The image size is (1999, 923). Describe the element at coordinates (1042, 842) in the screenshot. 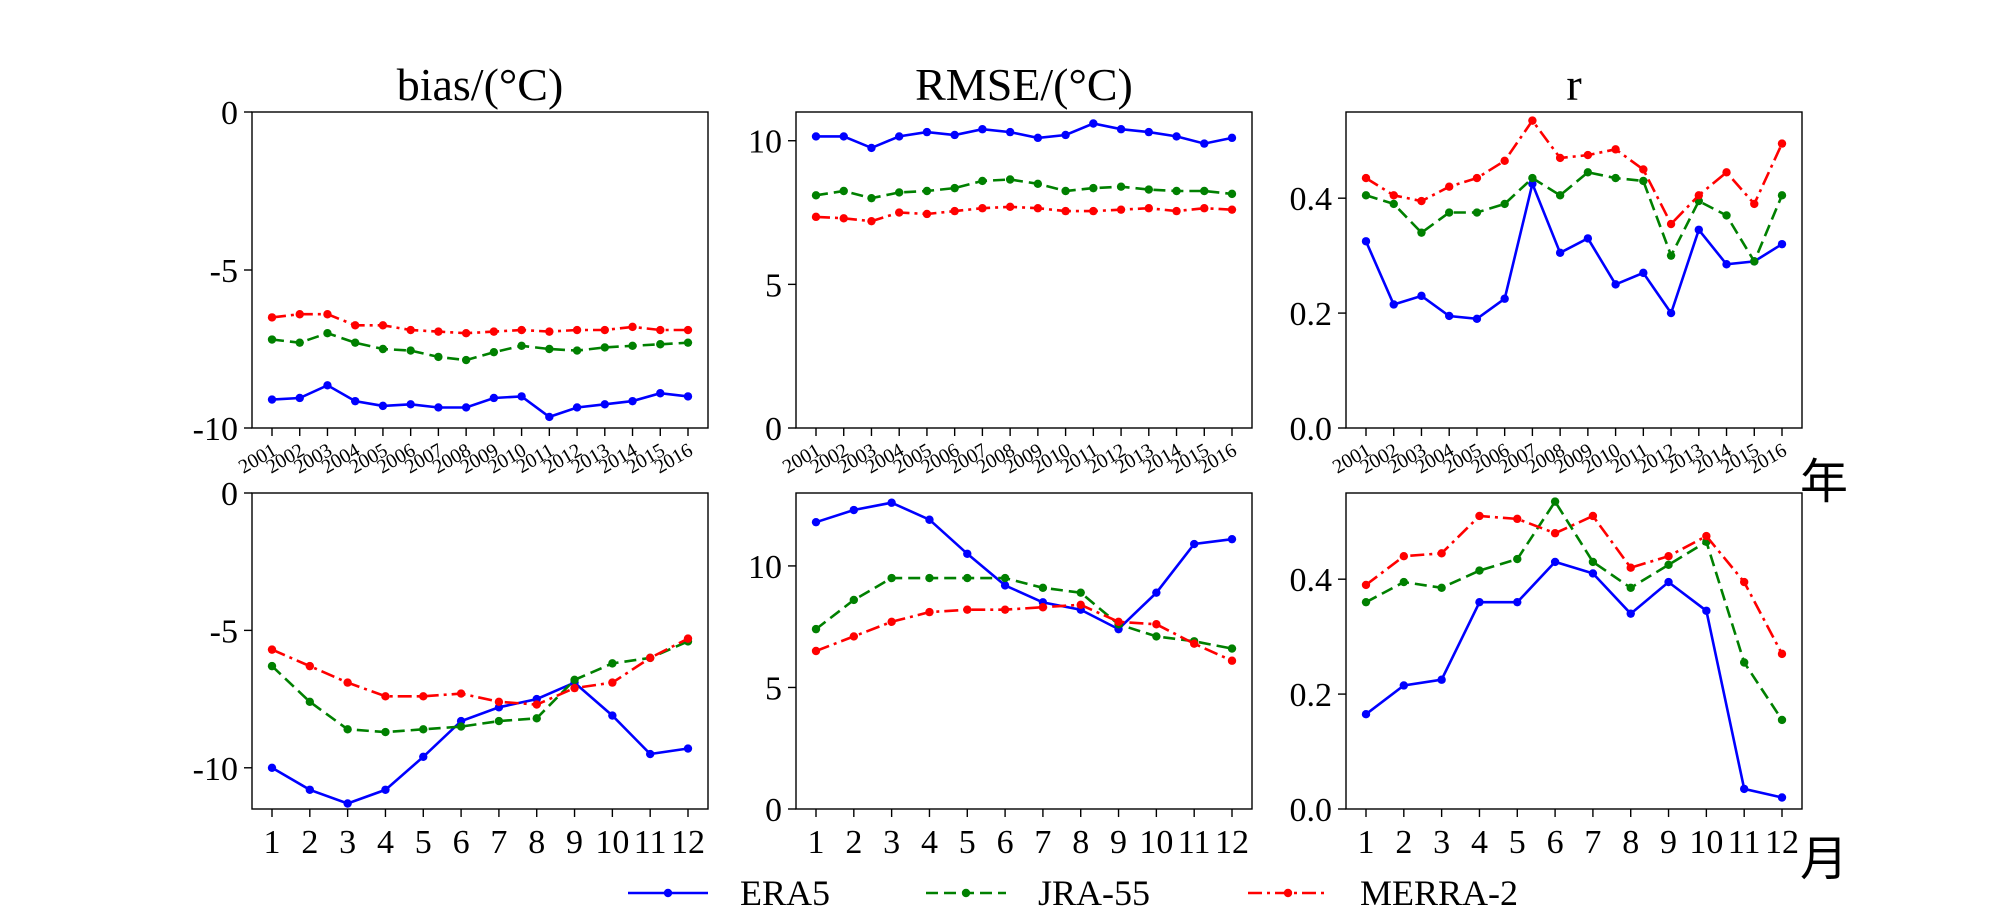

I see `x-tick-label: 7` at that location.